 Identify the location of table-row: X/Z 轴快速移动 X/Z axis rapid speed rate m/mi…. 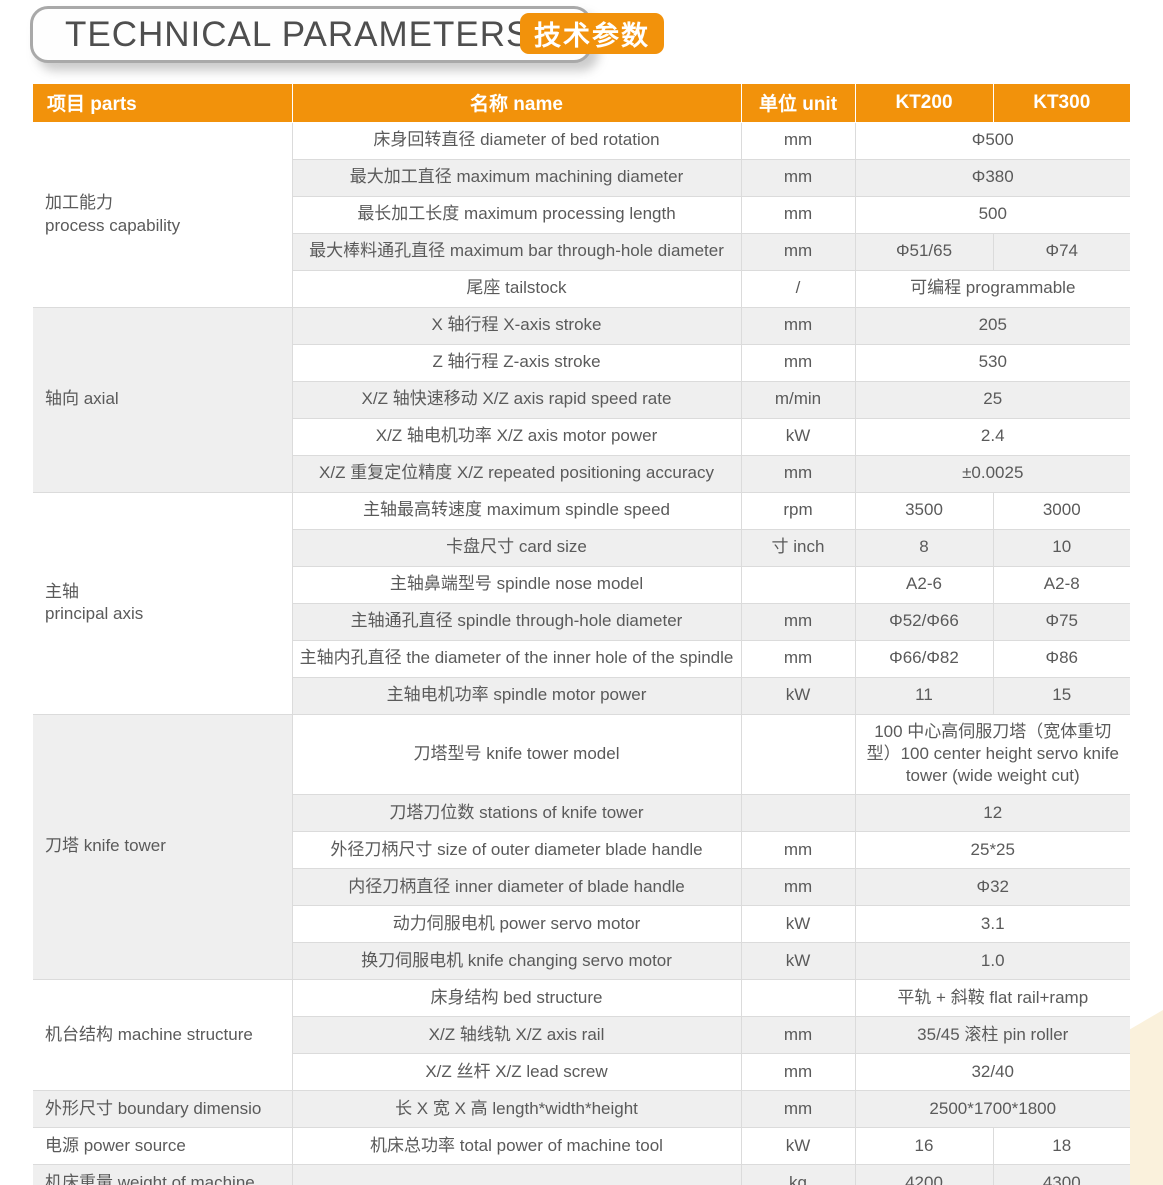
(582, 399).